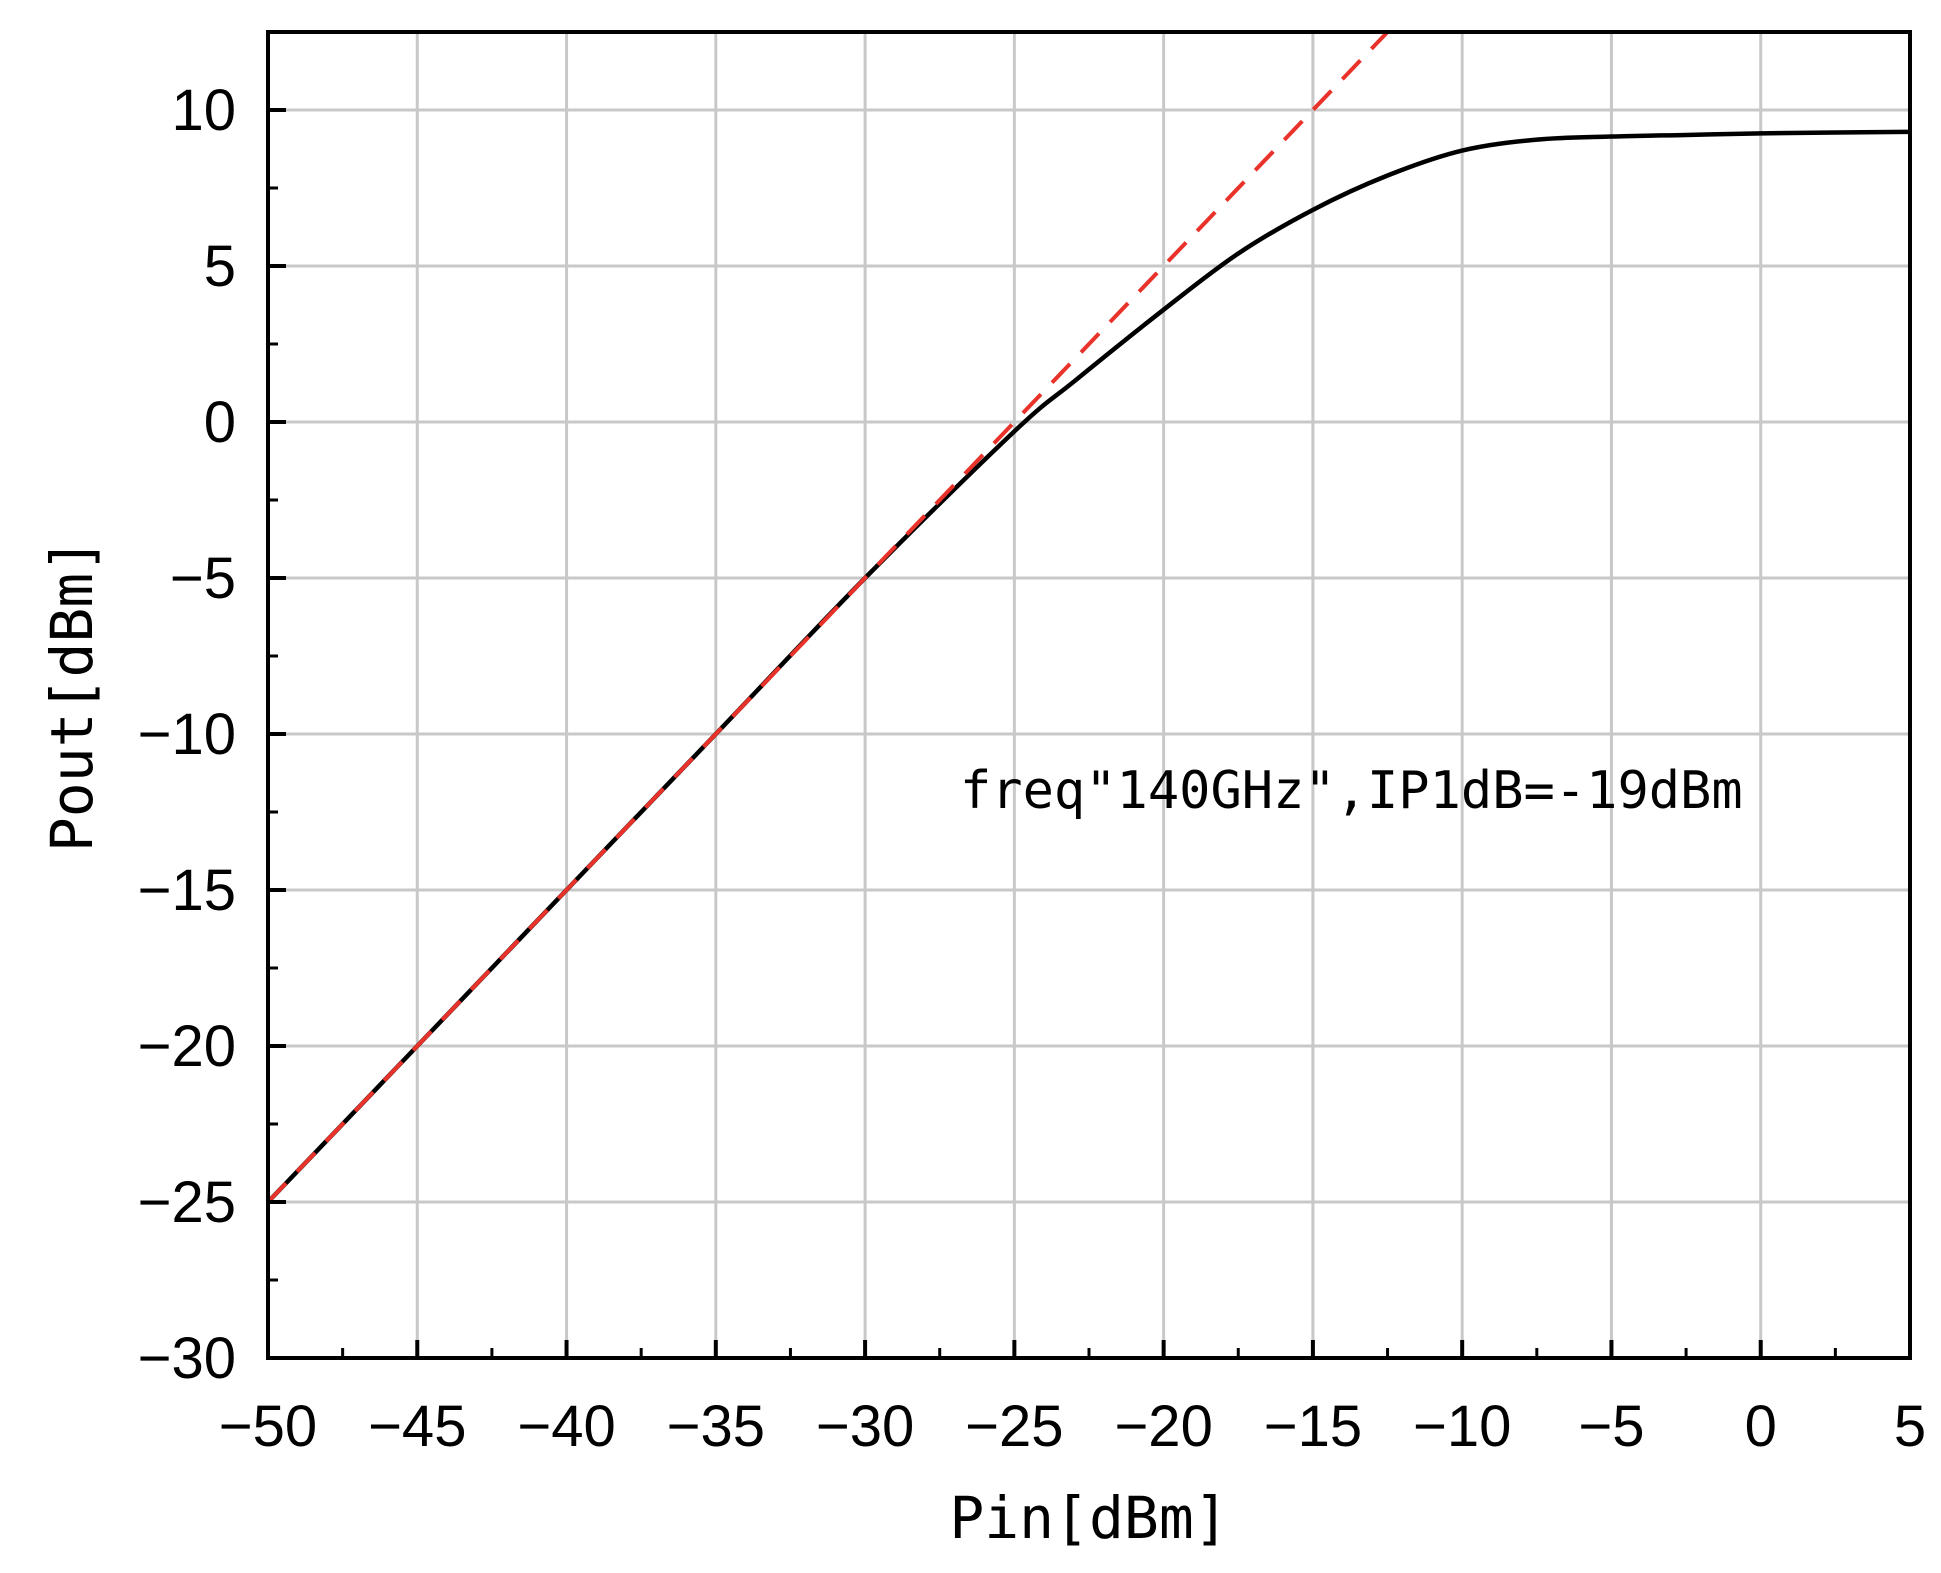 Image resolution: width=1941 pixels, height=1573 pixels. What do you see at coordinates (187, 1202) in the screenshot?
I see `y-tick-label: −25` at bounding box center [187, 1202].